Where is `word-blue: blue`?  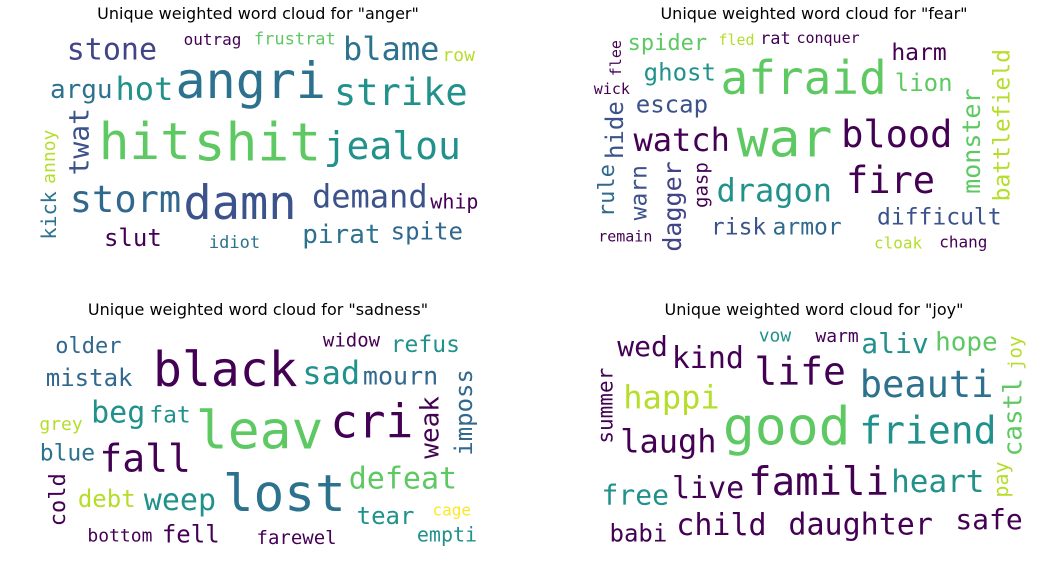 word-blue: blue is located at coordinates (67, 454).